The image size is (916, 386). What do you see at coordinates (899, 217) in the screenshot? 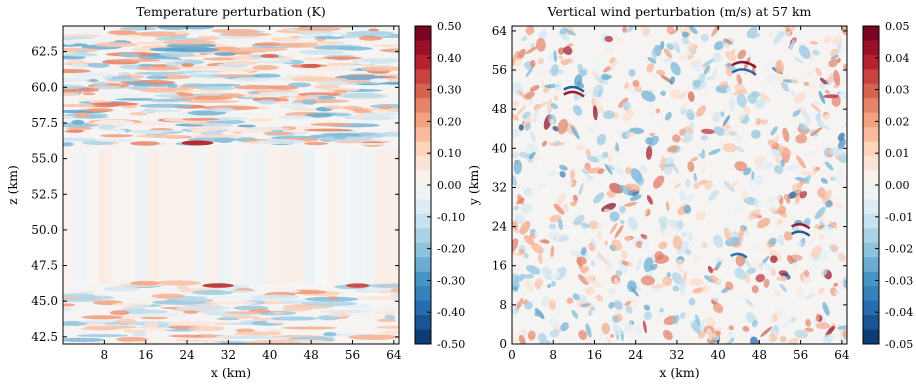
I see `colorbar-tick-label: -0.01` at bounding box center [899, 217].